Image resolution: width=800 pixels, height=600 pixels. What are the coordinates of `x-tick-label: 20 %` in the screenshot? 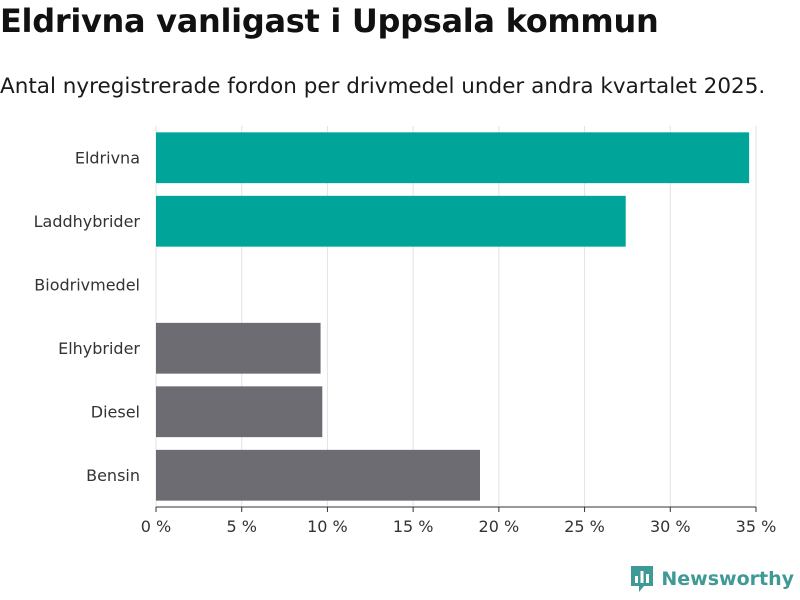 It's located at (499, 526).